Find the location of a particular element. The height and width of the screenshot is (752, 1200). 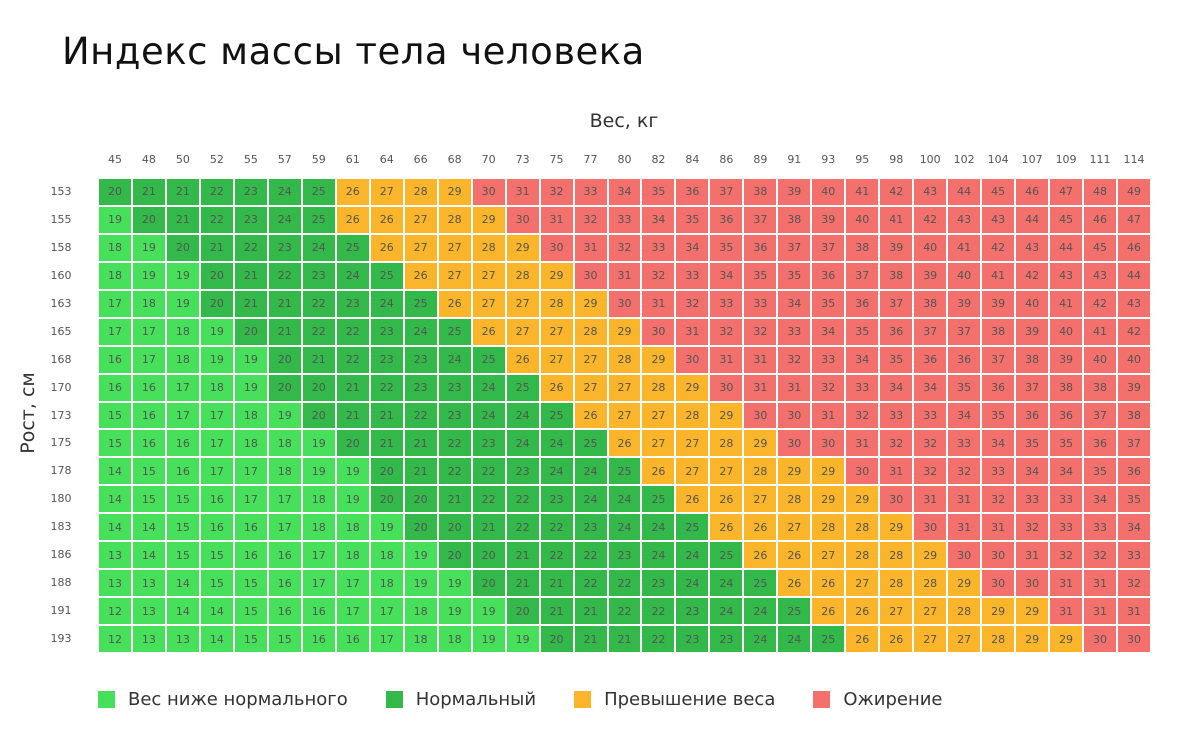

heatmap-cell: 48 is located at coordinates (1100, 192).